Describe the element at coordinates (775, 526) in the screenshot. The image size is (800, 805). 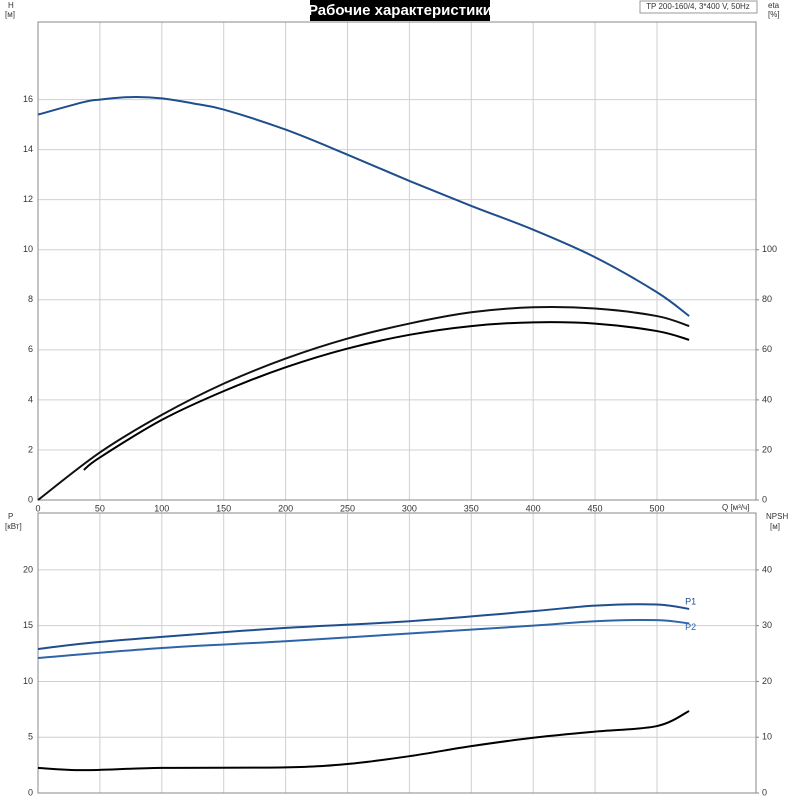
I see `y2-unit: [м]` at that location.